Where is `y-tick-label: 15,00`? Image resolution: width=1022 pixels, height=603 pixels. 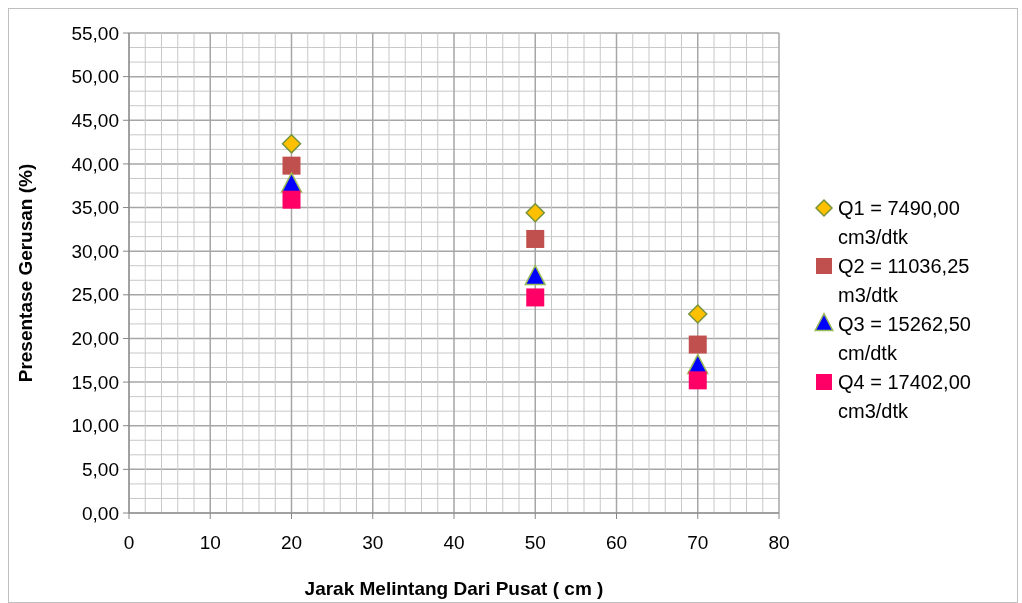
y-tick-label: 15,00 is located at coordinates (95, 382).